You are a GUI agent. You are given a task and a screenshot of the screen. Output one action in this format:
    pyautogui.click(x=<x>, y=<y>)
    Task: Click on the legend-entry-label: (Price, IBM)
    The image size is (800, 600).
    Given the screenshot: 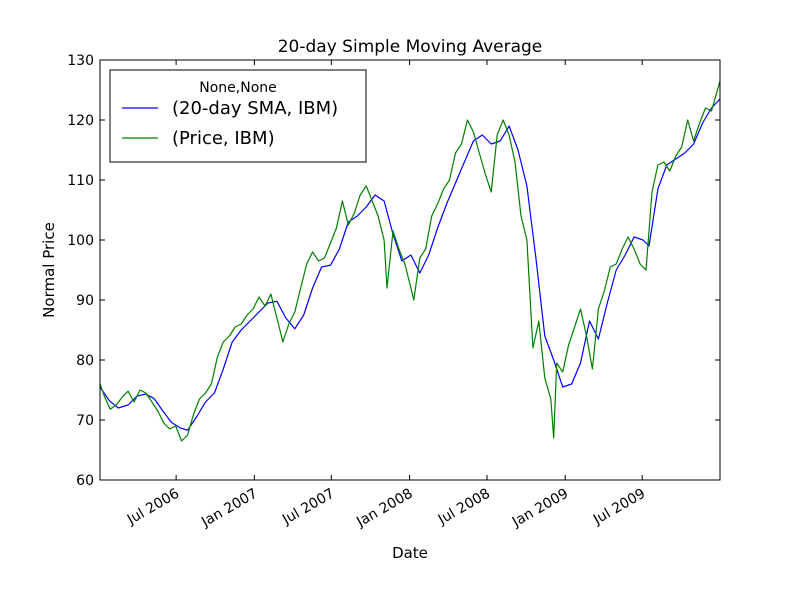 What is the action you would take?
    pyautogui.click(x=223, y=138)
    